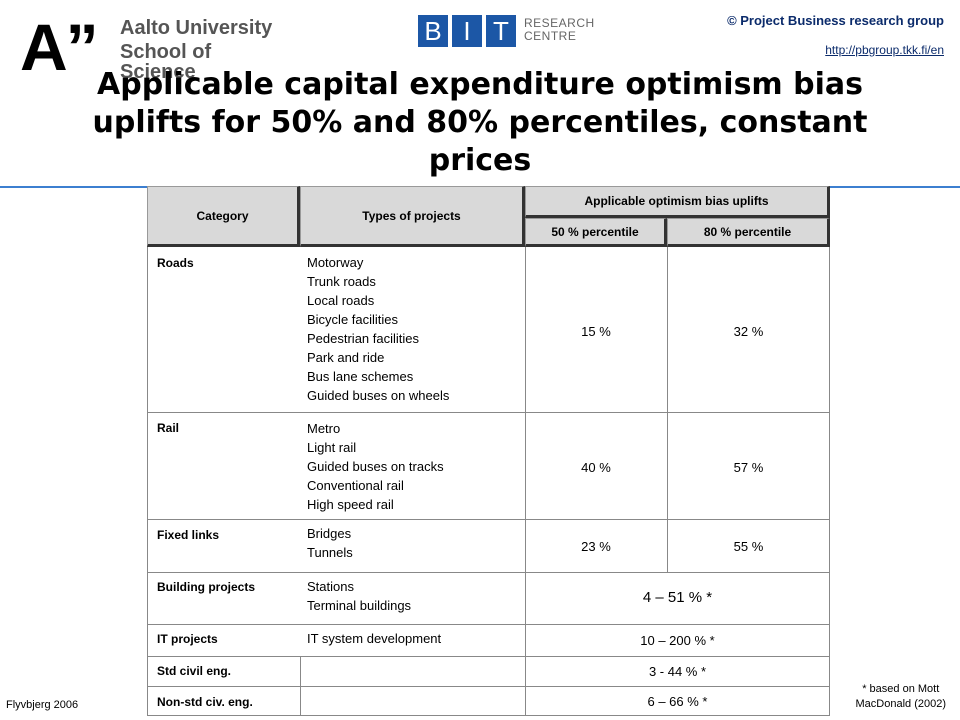  Describe the element at coordinates (518, 32) in the screenshot. I see `bit-research-centre-logo: B I T RESEARCH CENTRE` at that location.